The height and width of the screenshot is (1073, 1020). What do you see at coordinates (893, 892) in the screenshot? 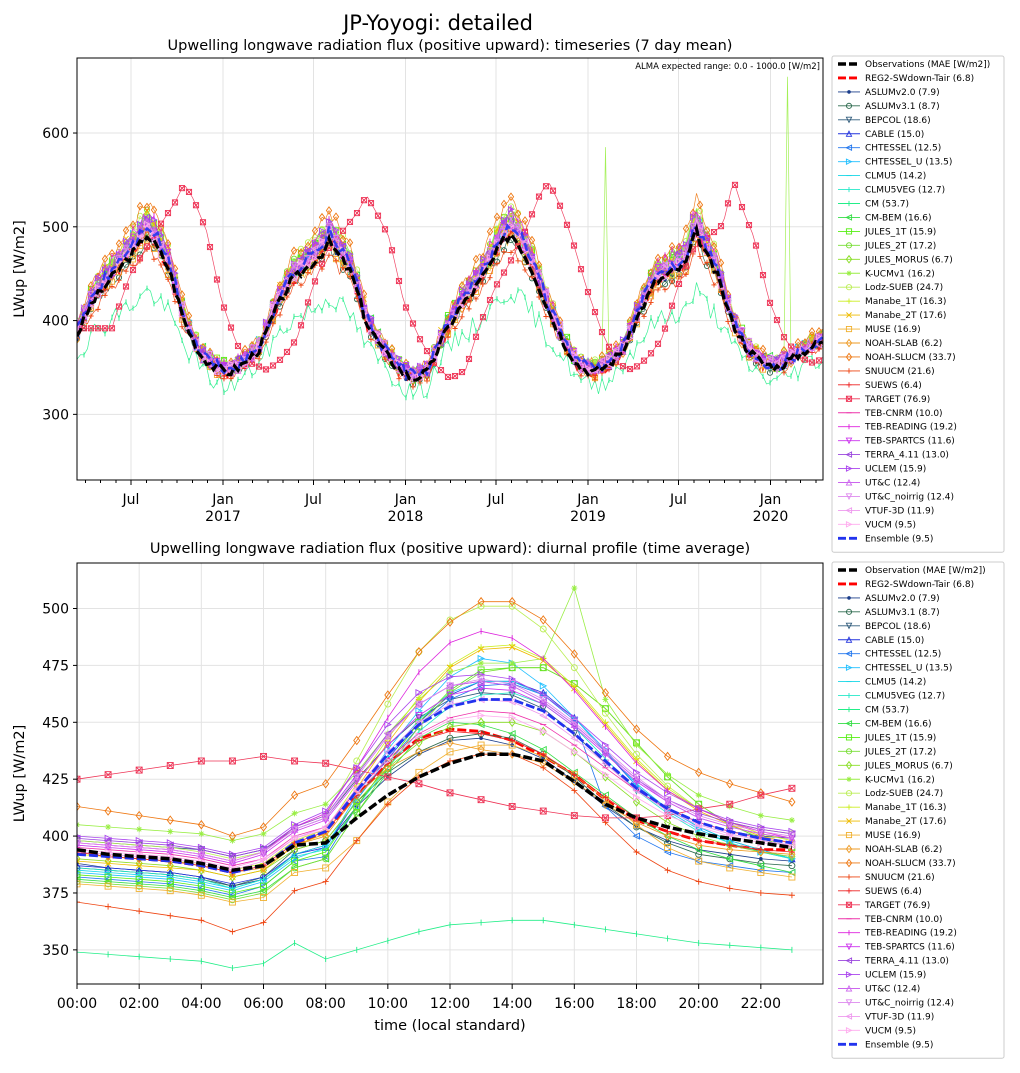
I see `diurnal-legend-label: SUEWS (6.4)` at bounding box center [893, 892].